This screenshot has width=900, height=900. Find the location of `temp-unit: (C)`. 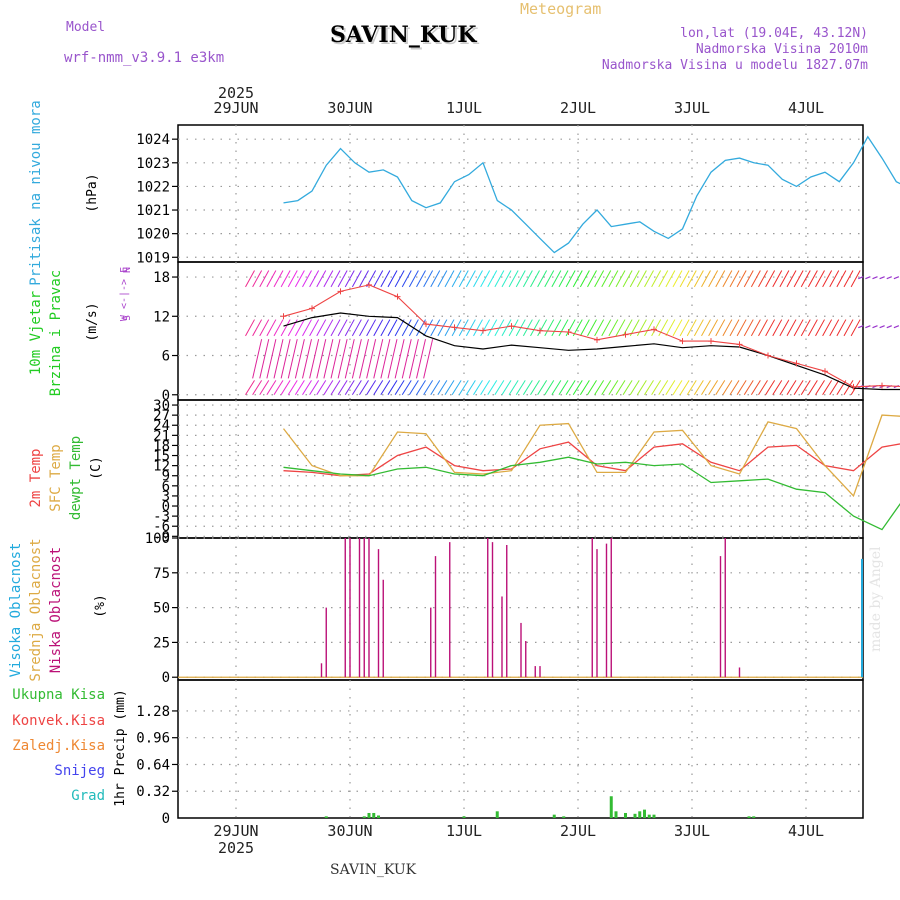

temp-unit: (C) is located at coordinates (96, 467).